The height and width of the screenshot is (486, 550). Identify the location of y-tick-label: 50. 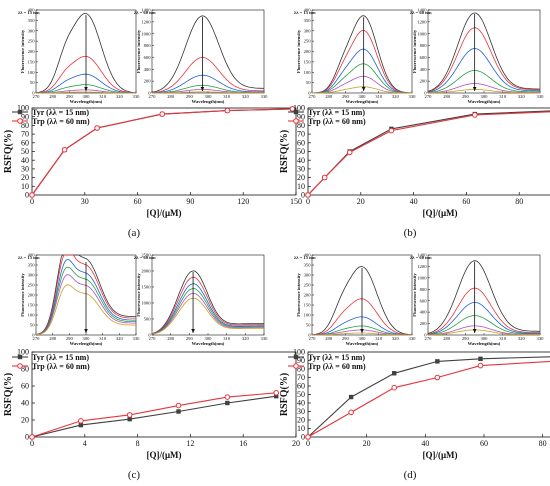
(301, 151).